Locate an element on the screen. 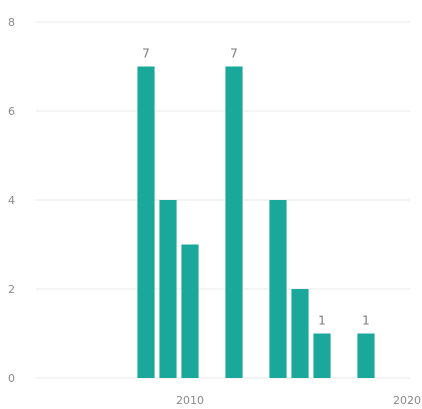 The height and width of the screenshot is (409, 422). y-tick-label: 2 is located at coordinates (11, 289).